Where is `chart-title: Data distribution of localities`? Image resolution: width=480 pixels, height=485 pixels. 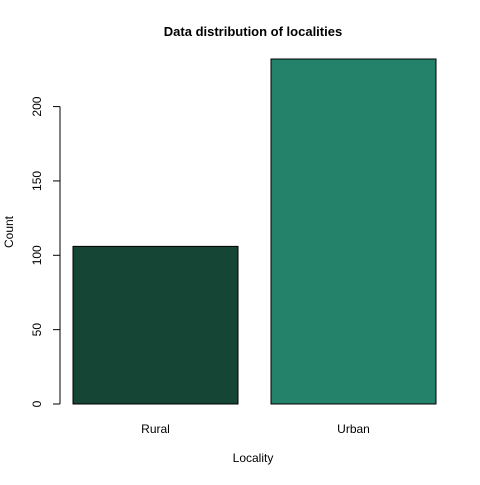
chart-title: Data distribution of localities is located at coordinates (253, 31).